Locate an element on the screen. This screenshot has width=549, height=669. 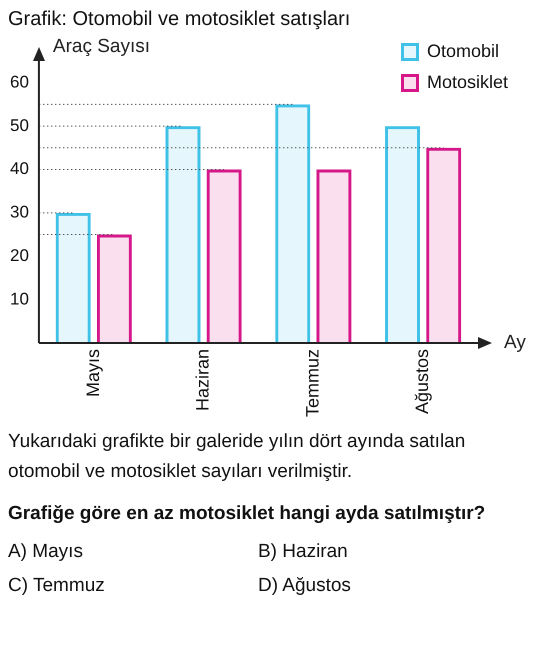
y-tick-label: 10 is located at coordinates (19, 298).